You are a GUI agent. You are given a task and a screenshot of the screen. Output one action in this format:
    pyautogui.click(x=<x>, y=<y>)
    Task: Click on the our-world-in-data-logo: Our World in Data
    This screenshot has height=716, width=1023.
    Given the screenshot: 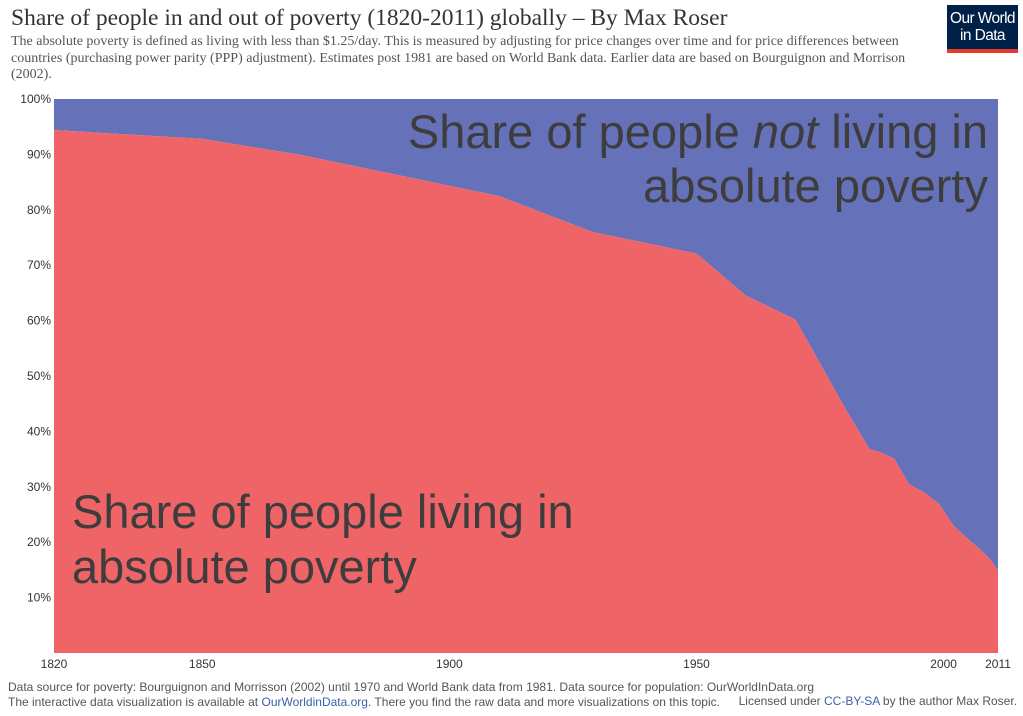 What is the action you would take?
    pyautogui.click(x=982, y=29)
    